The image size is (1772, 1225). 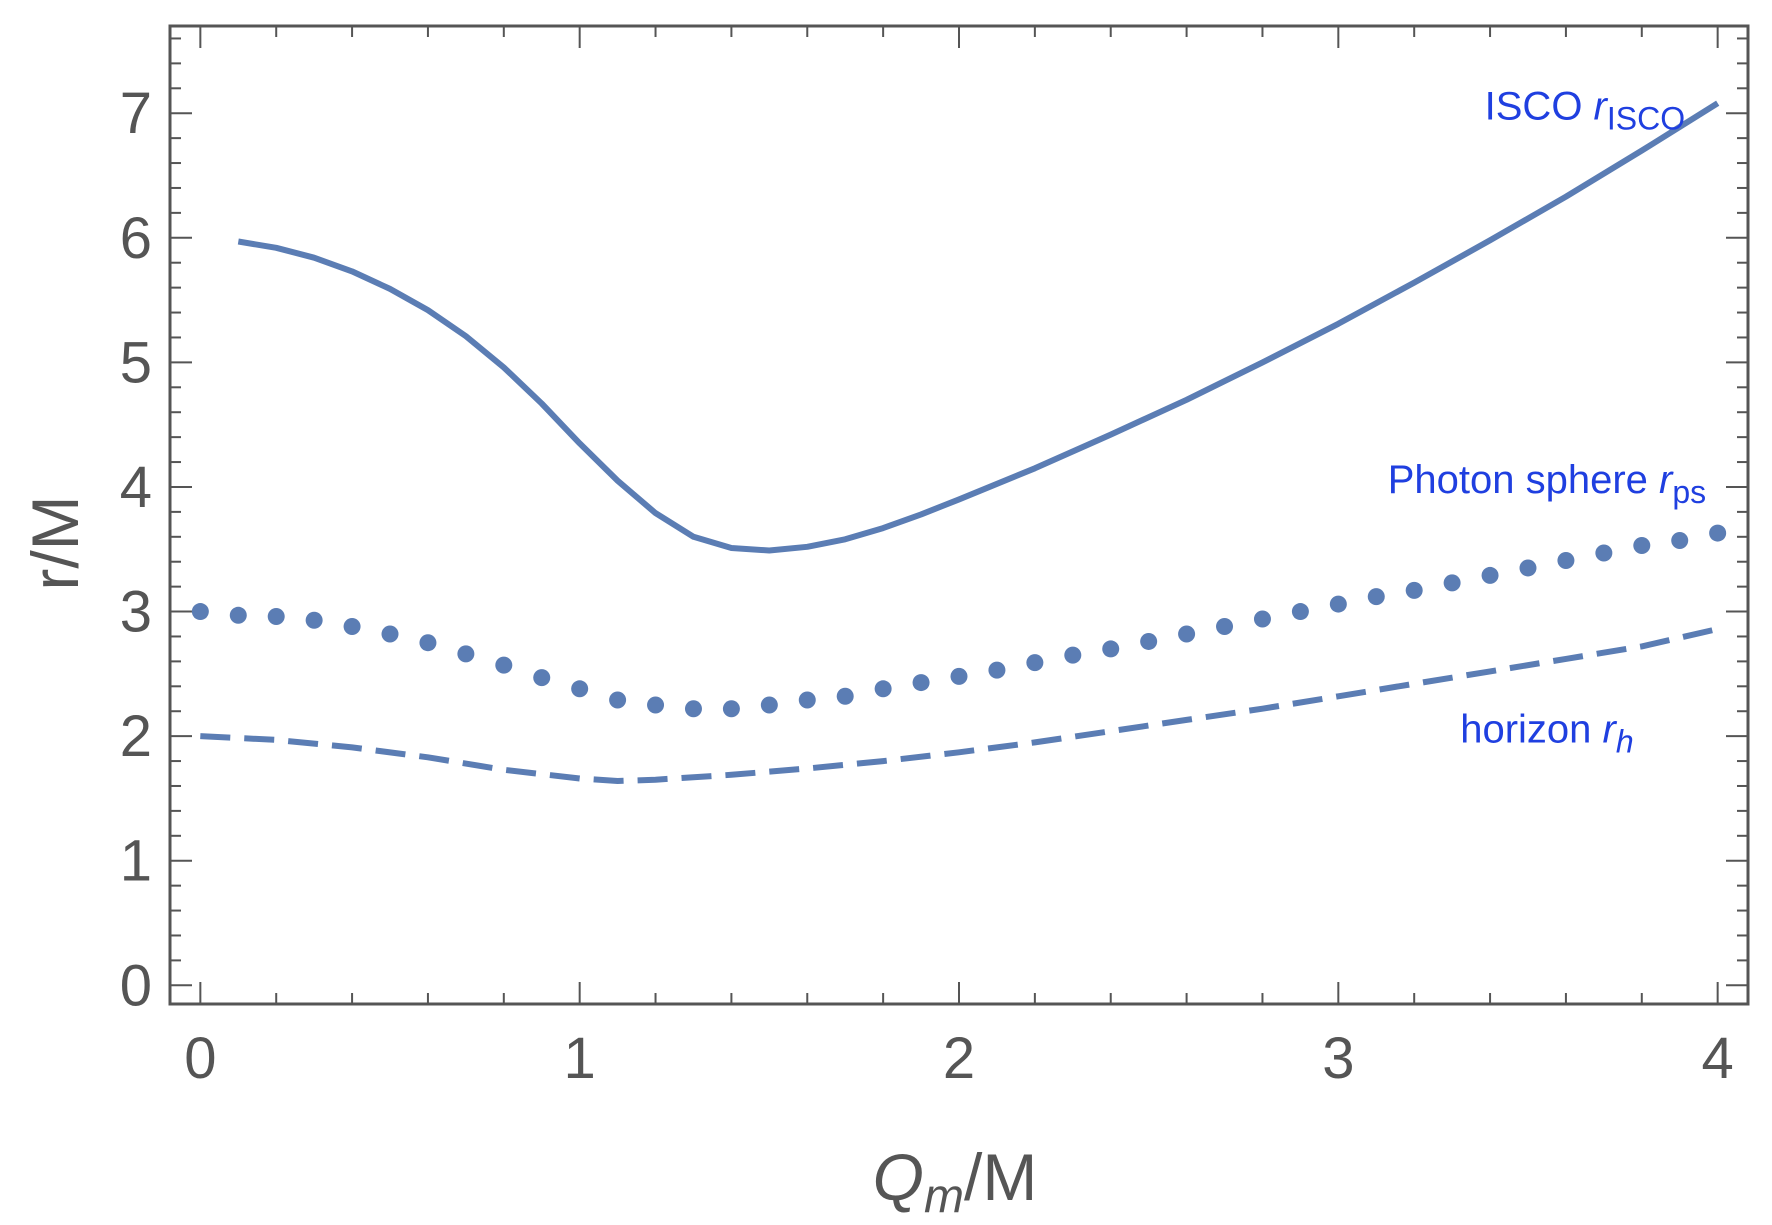 I want to click on annotation-label: ISCO, so click(x=1539, y=106).